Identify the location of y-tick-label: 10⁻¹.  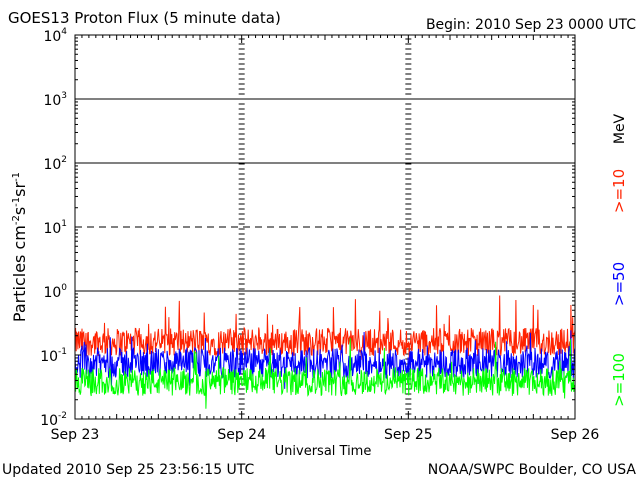
(53, 356).